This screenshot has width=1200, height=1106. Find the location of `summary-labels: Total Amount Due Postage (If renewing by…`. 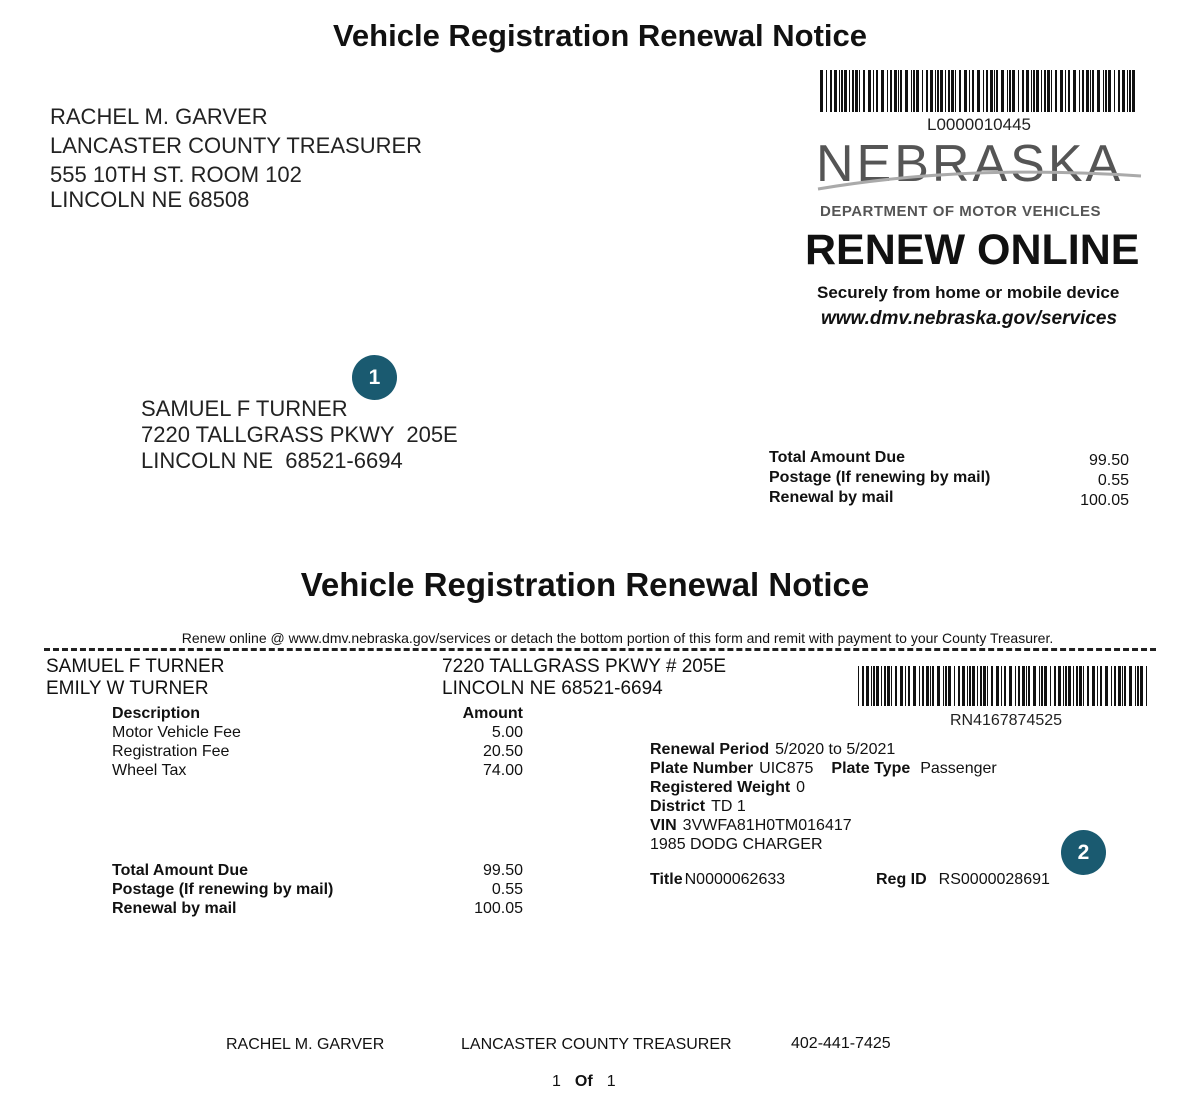

summary-labels: Total Amount Due Postage (If renewing by… is located at coordinates (879, 478).